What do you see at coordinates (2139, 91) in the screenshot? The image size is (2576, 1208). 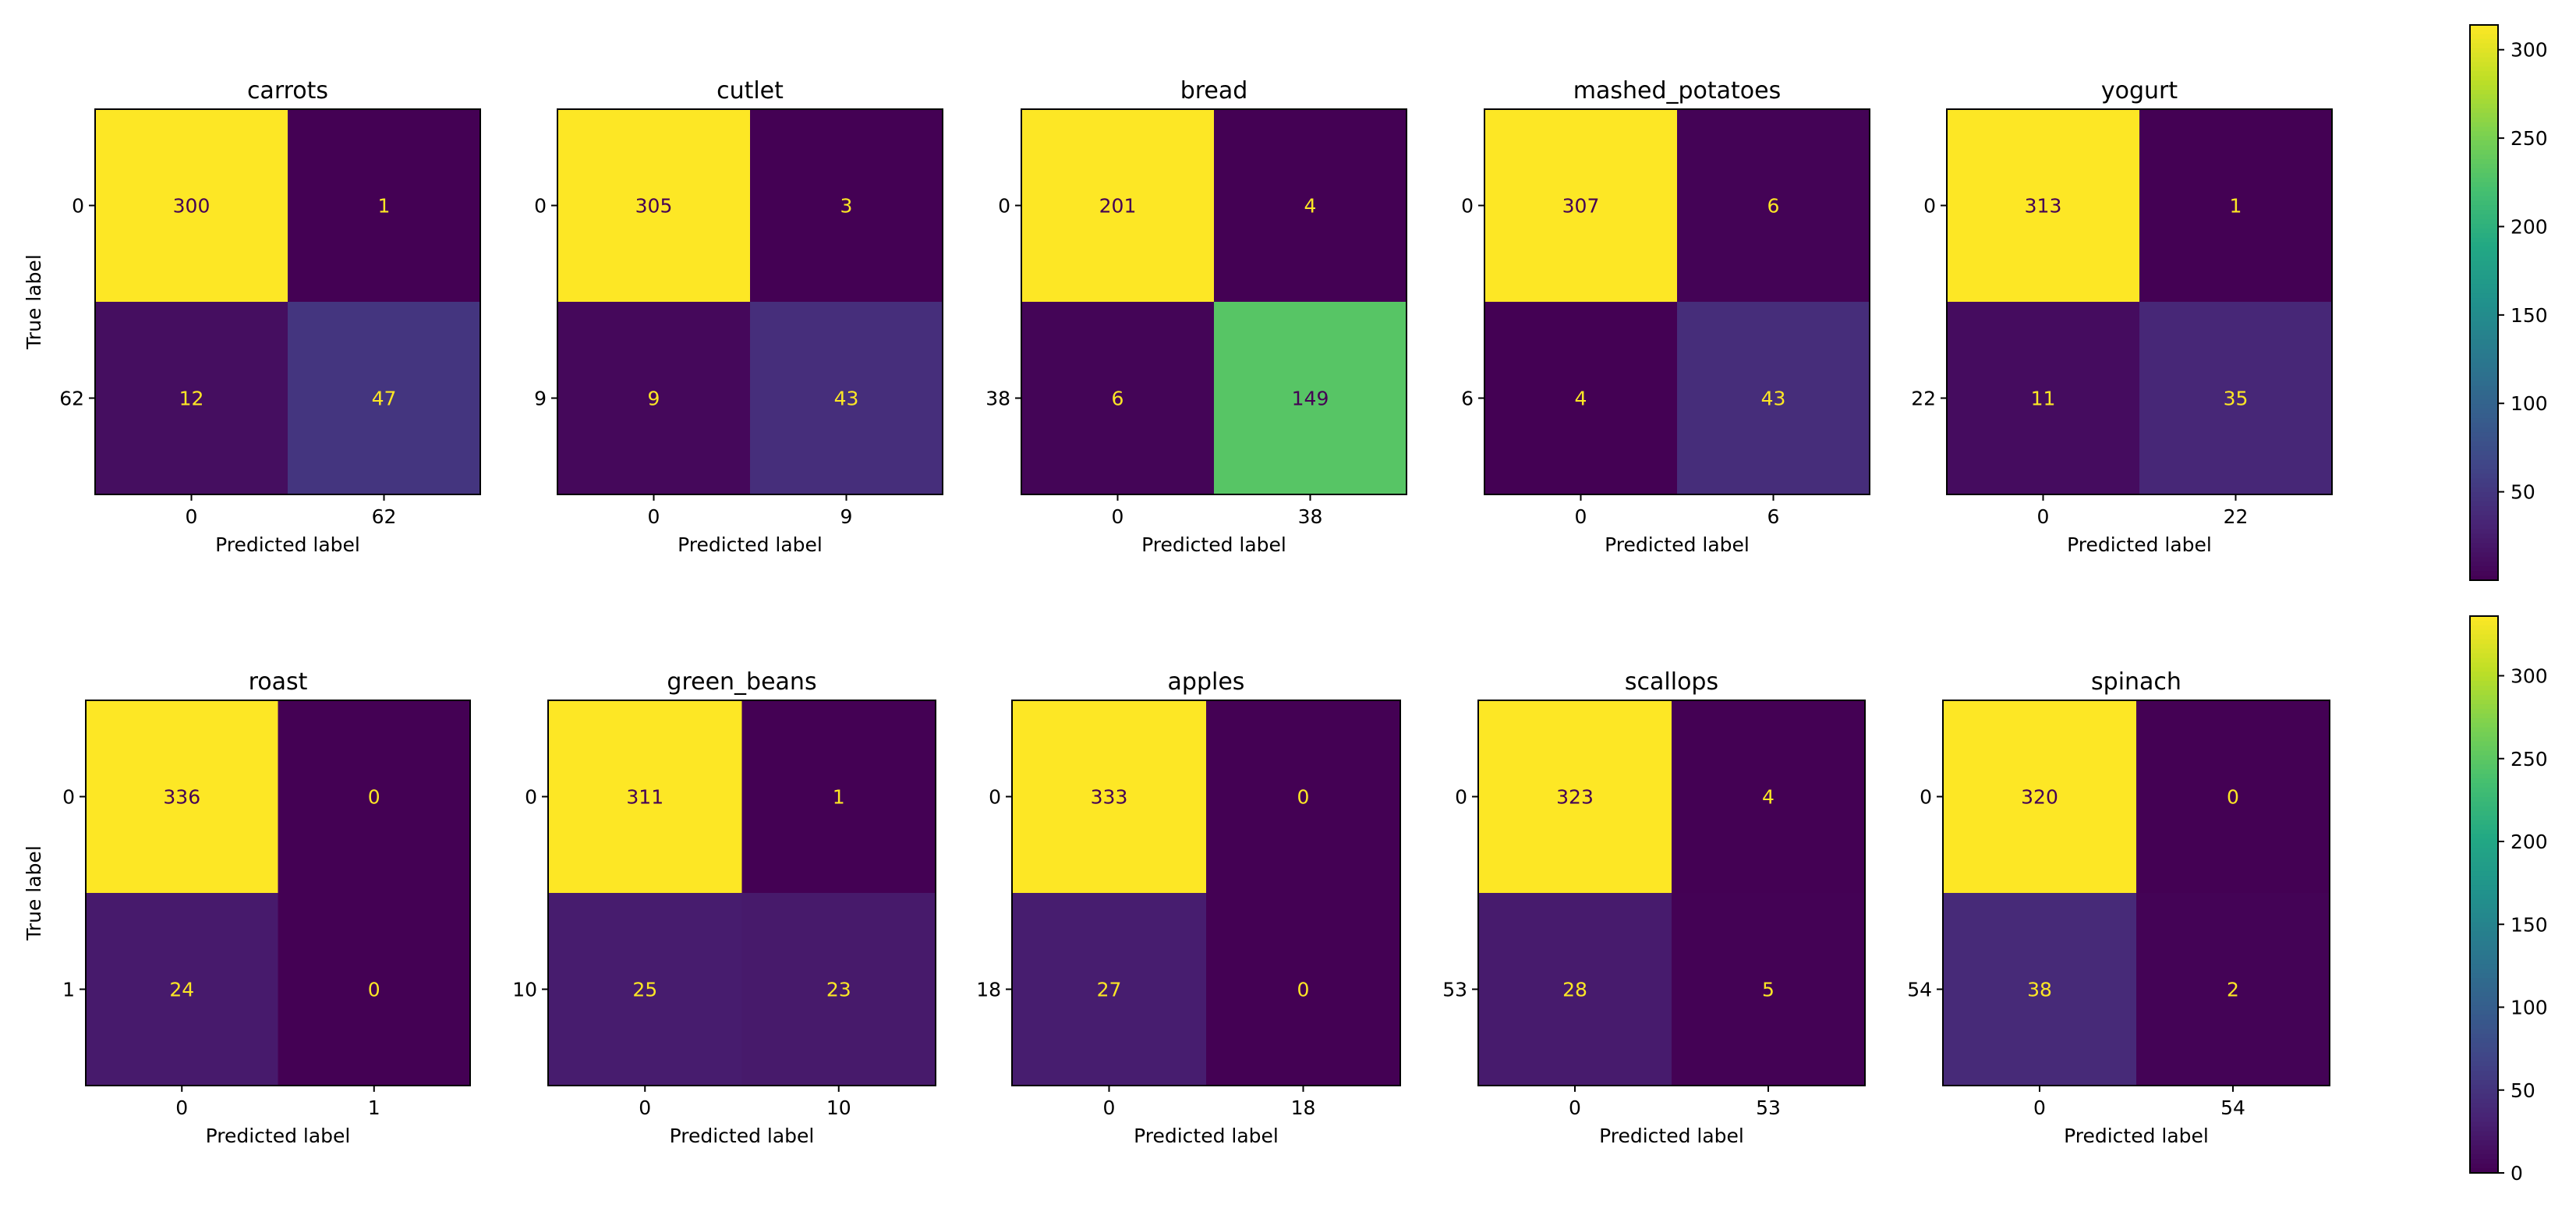 I see `chart-title: yogurt` at bounding box center [2139, 91].